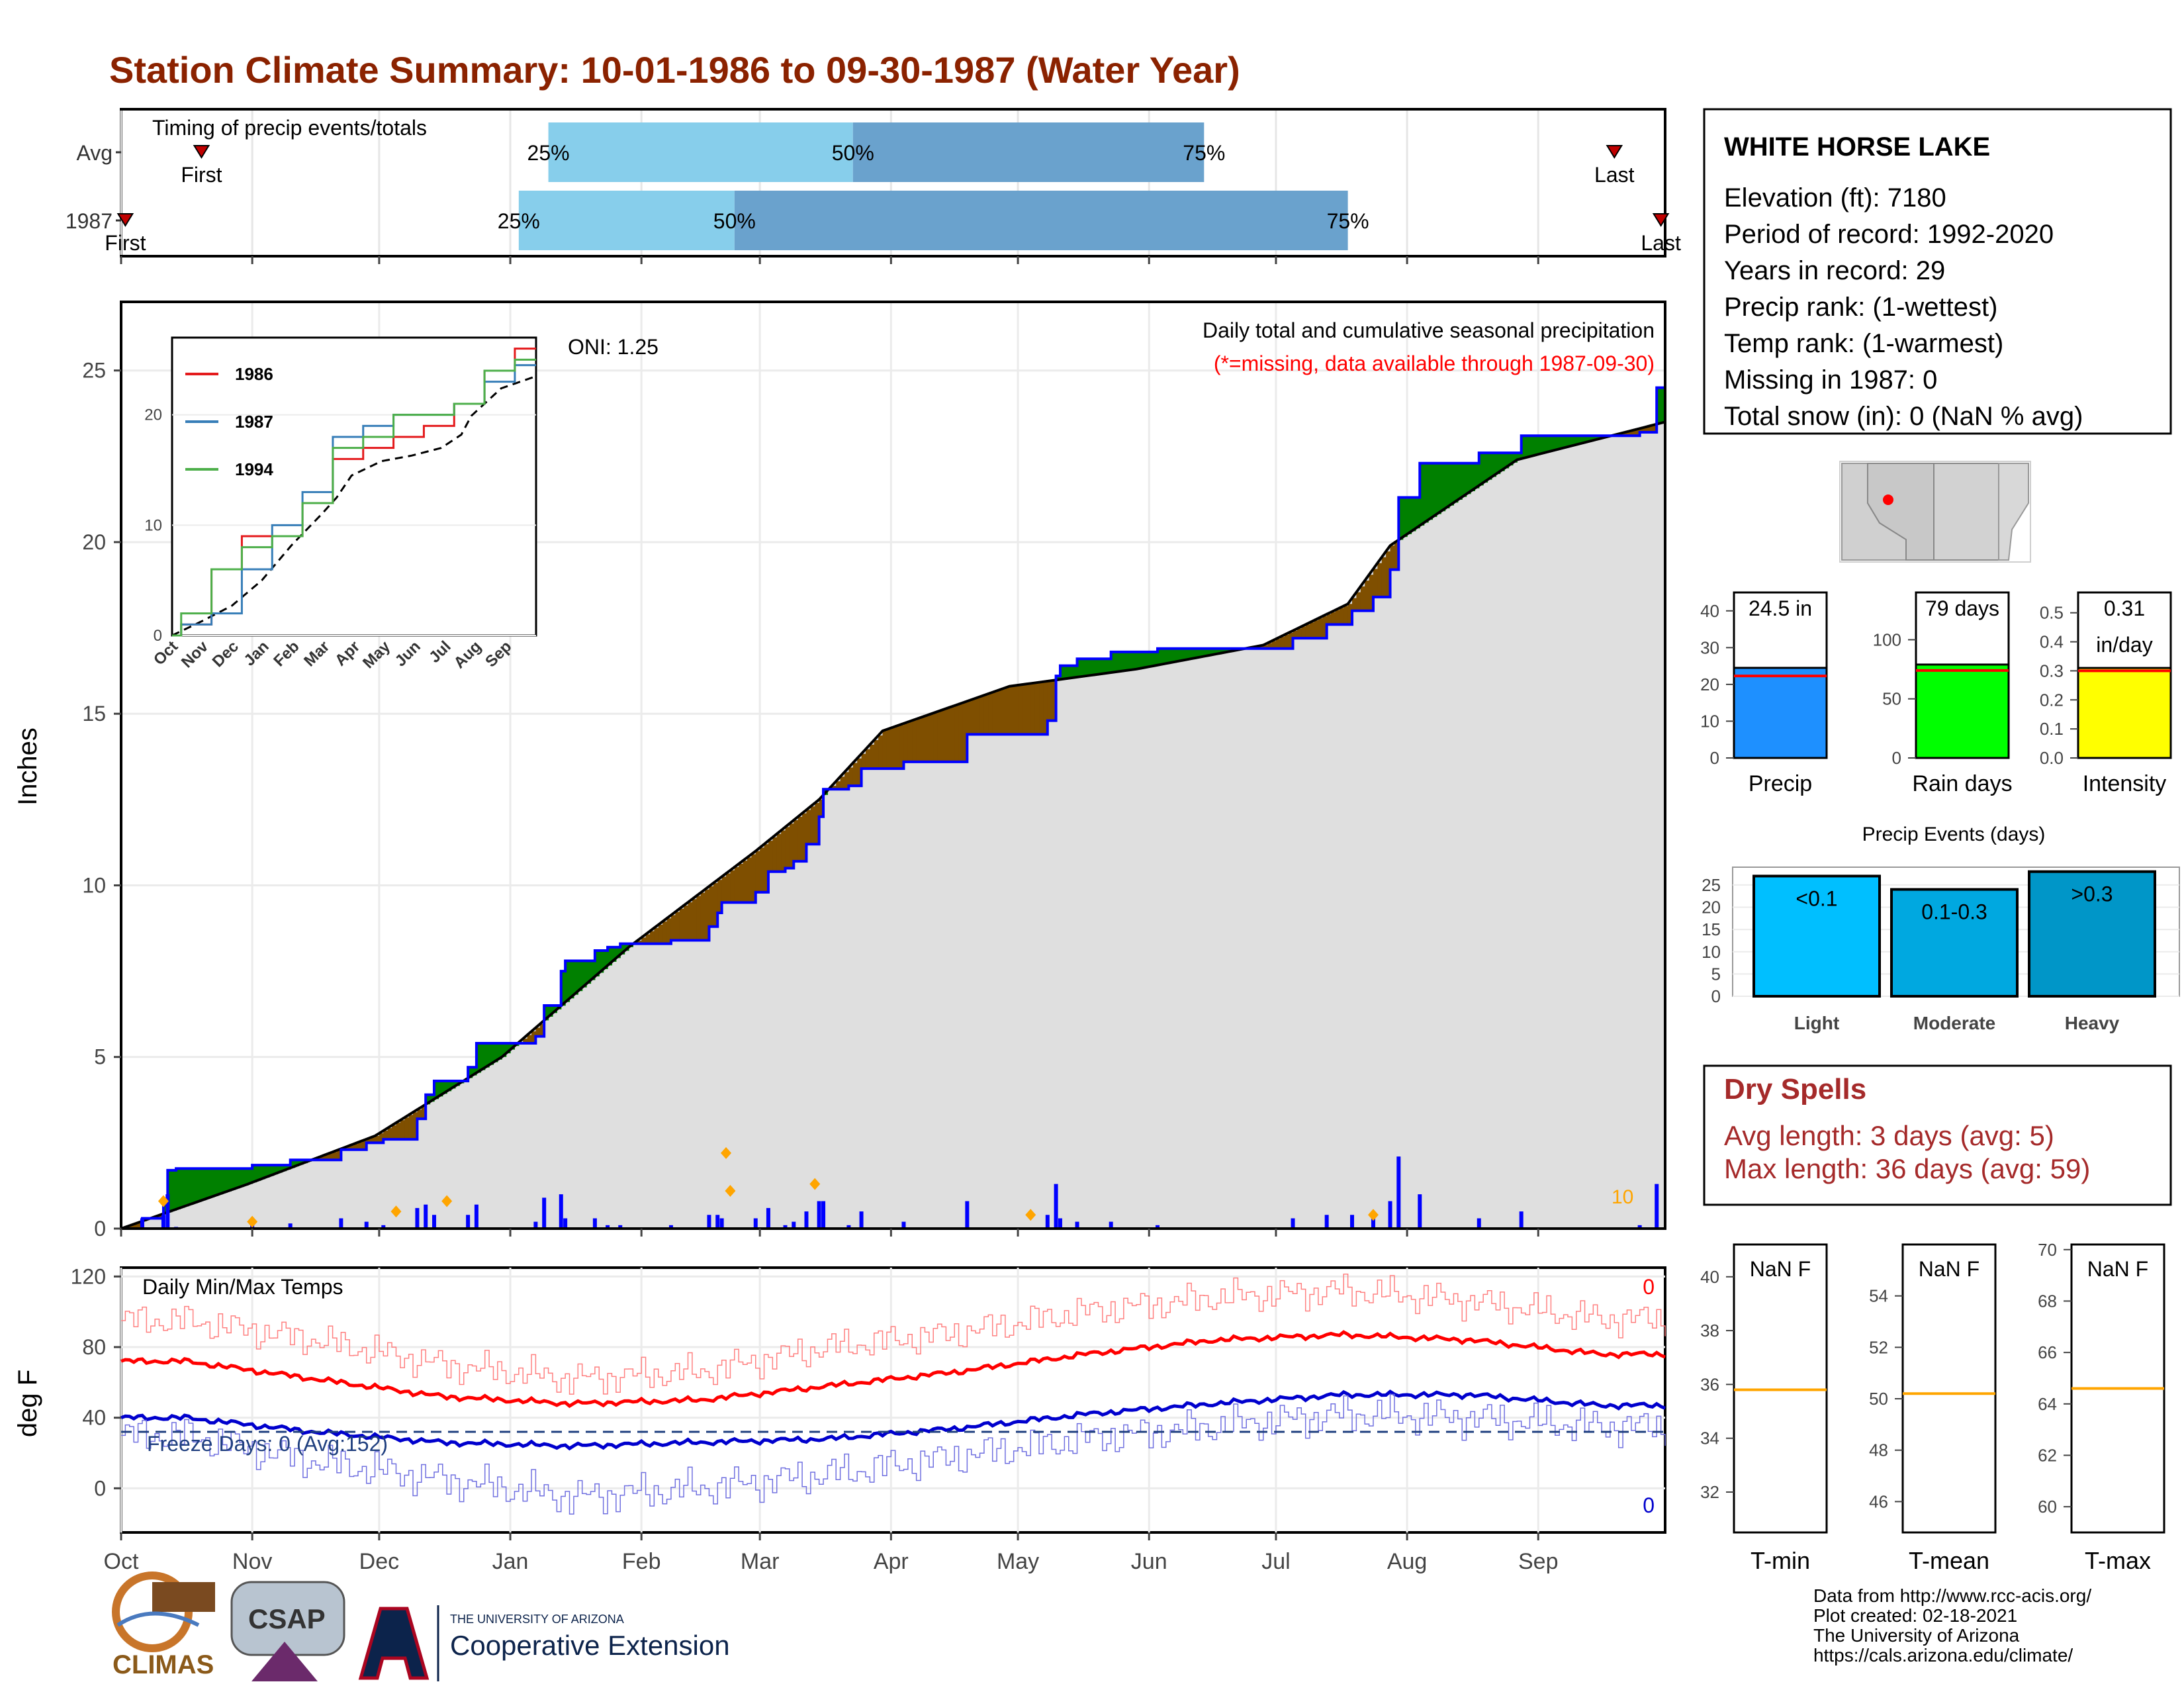 This screenshot has width=2184, height=1688. Describe the element at coordinates (254, 374) in the screenshot. I see `inset-legend-label: 1986` at that location.